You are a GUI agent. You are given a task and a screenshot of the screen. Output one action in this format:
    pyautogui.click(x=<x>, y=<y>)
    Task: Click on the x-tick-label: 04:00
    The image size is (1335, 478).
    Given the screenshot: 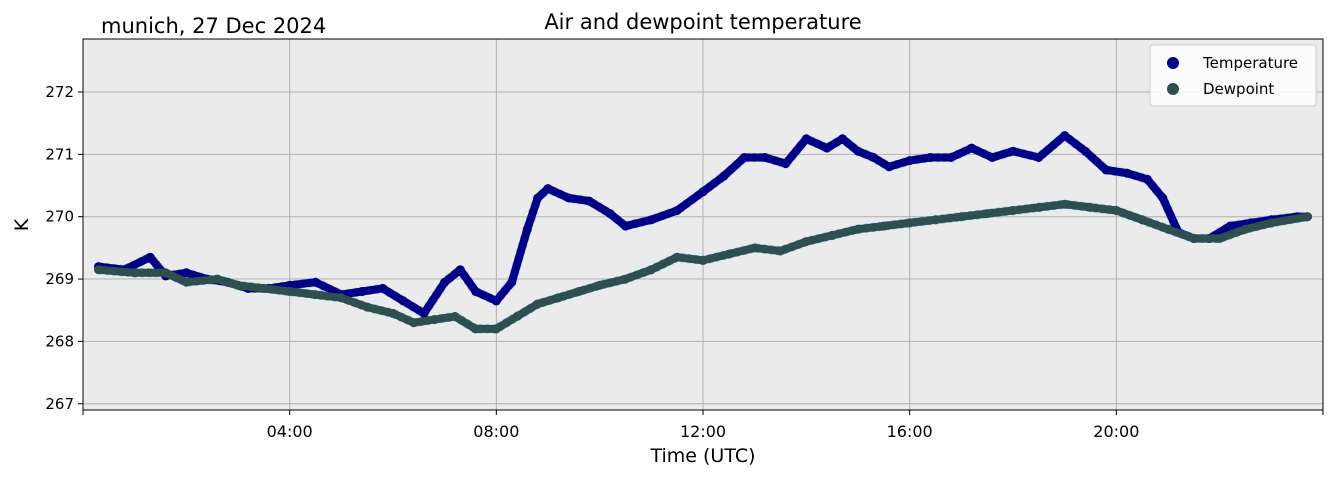 What is the action you would take?
    pyautogui.click(x=290, y=431)
    